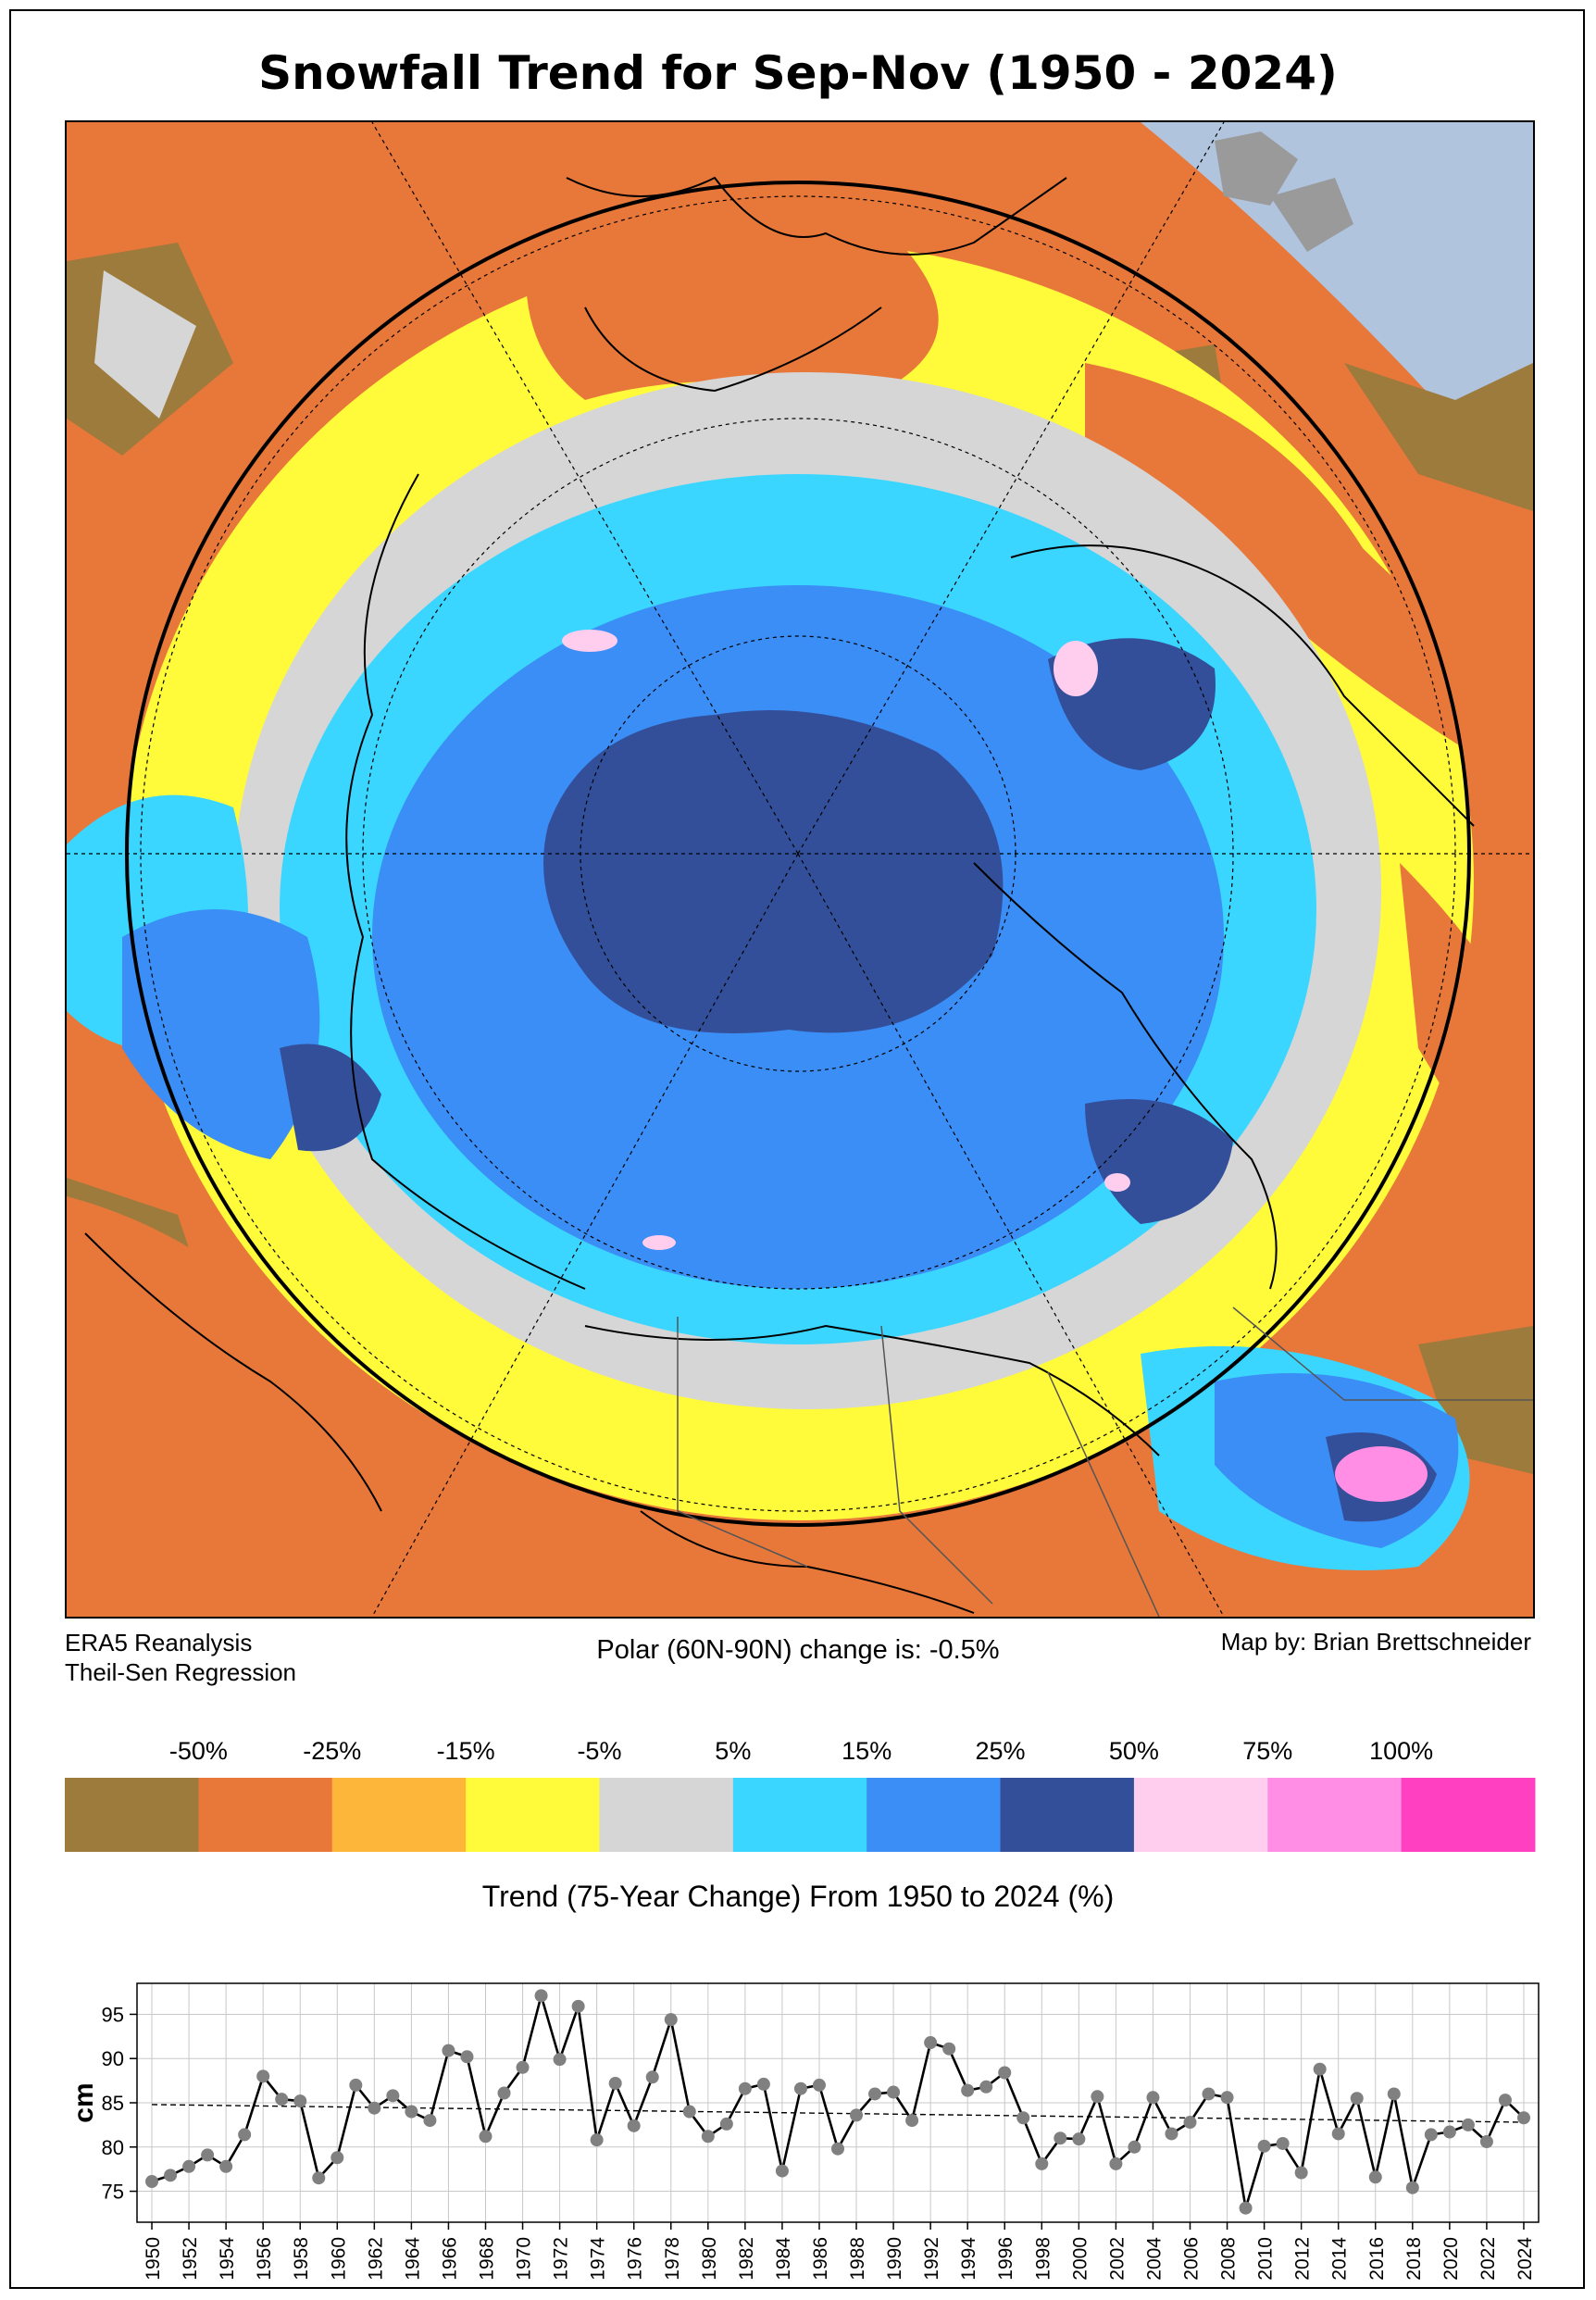  What do you see at coordinates (145, 344) in the screenshot?
I see `gray-patch-nw` at bounding box center [145, 344].